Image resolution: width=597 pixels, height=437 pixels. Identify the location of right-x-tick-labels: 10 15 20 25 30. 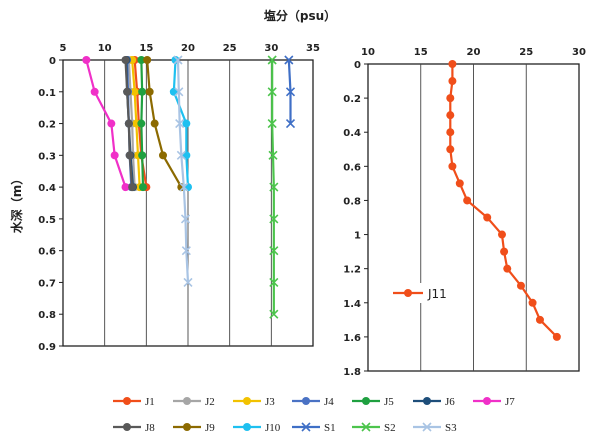
(473, 52).